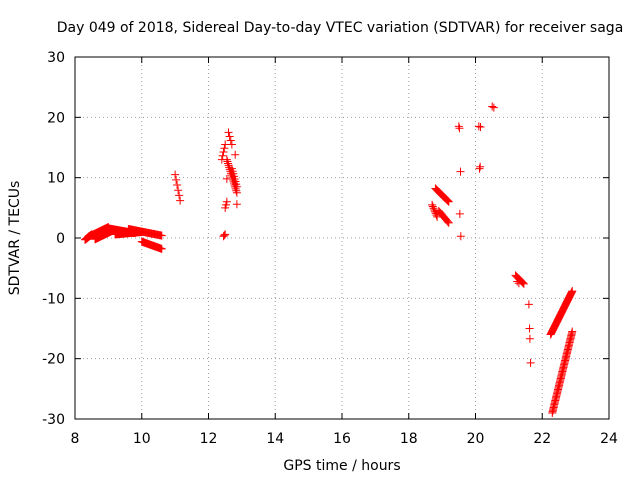 The height and width of the screenshot is (480, 640). What do you see at coordinates (56, 118) in the screenshot?
I see `y-tick-label: 20` at bounding box center [56, 118].